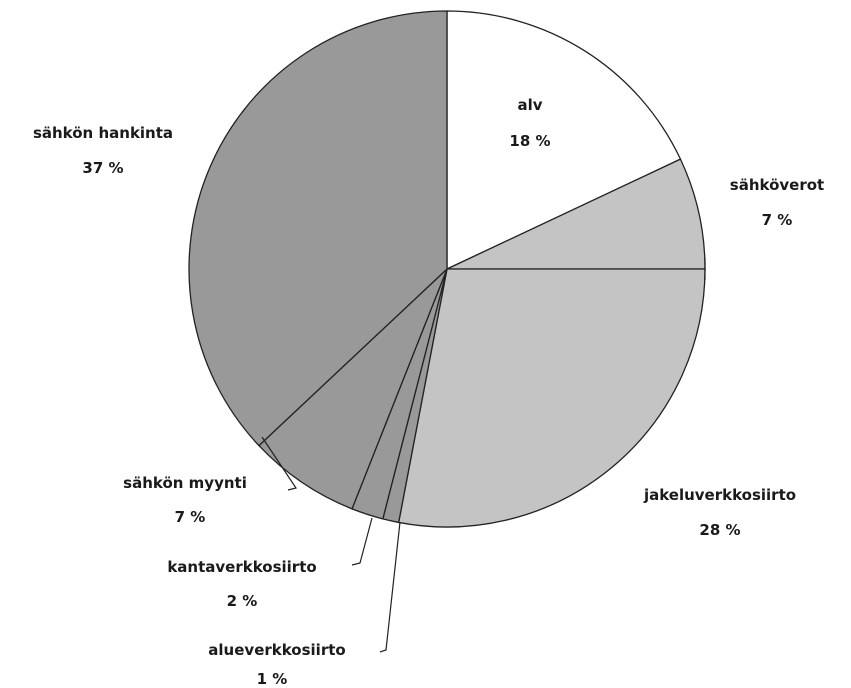 This screenshot has width=851, height=688. Describe the element at coordinates (529, 105) in the screenshot. I see `label-alv: alv` at that location.